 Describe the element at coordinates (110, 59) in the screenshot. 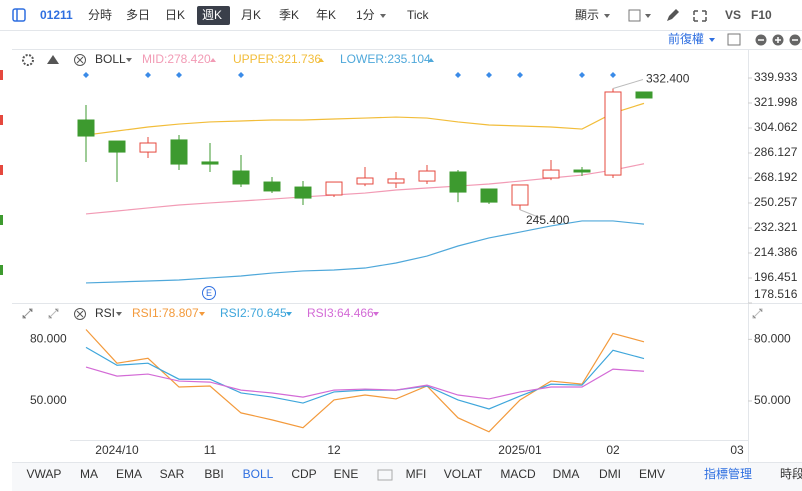

I see `indicator-name: BOLL` at that location.